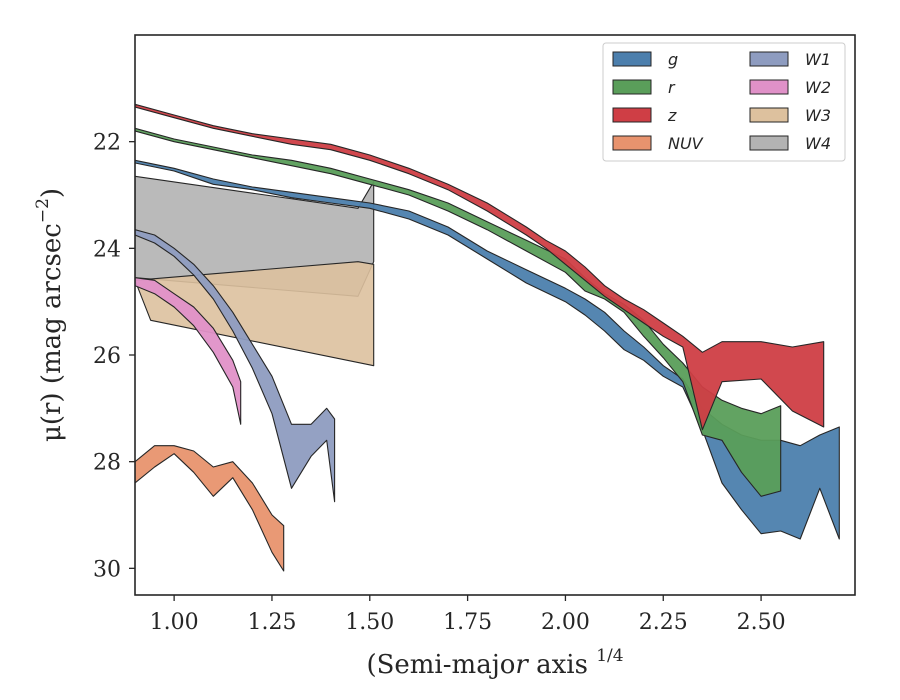 The width and height of the screenshot is (900, 700). What do you see at coordinates (271, 622) in the screenshot?
I see `x-tick-label: 1.25` at bounding box center [271, 622].